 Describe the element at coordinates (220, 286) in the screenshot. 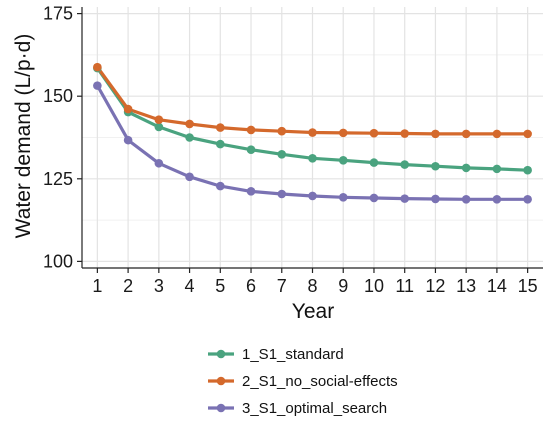

I see `x-tick-label: 5` at that location.